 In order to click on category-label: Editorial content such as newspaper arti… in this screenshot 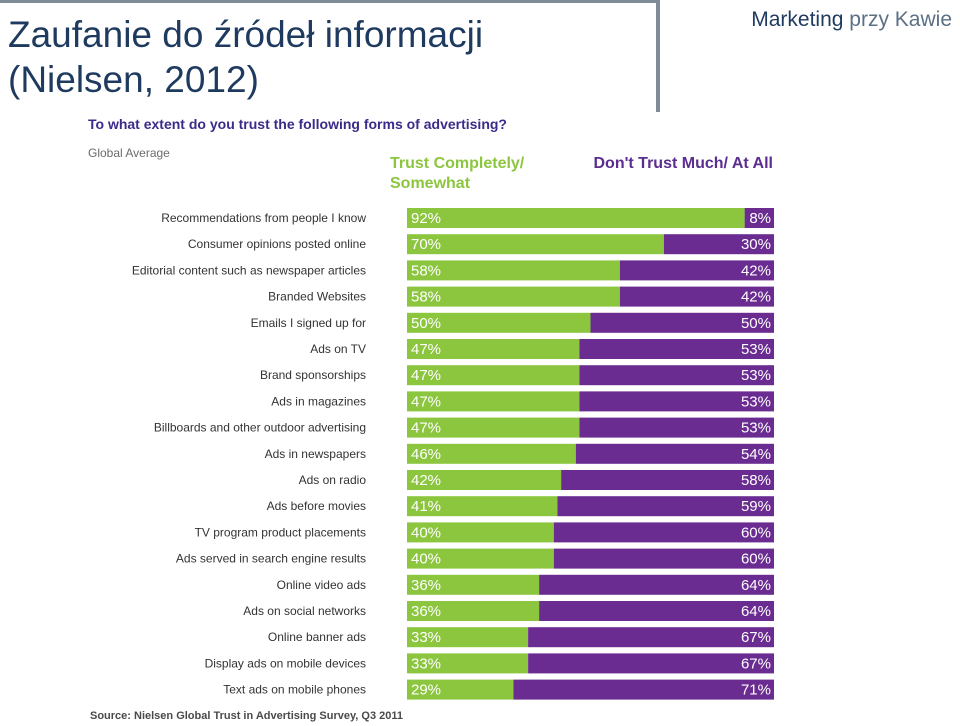, I will do `click(249, 270)`.